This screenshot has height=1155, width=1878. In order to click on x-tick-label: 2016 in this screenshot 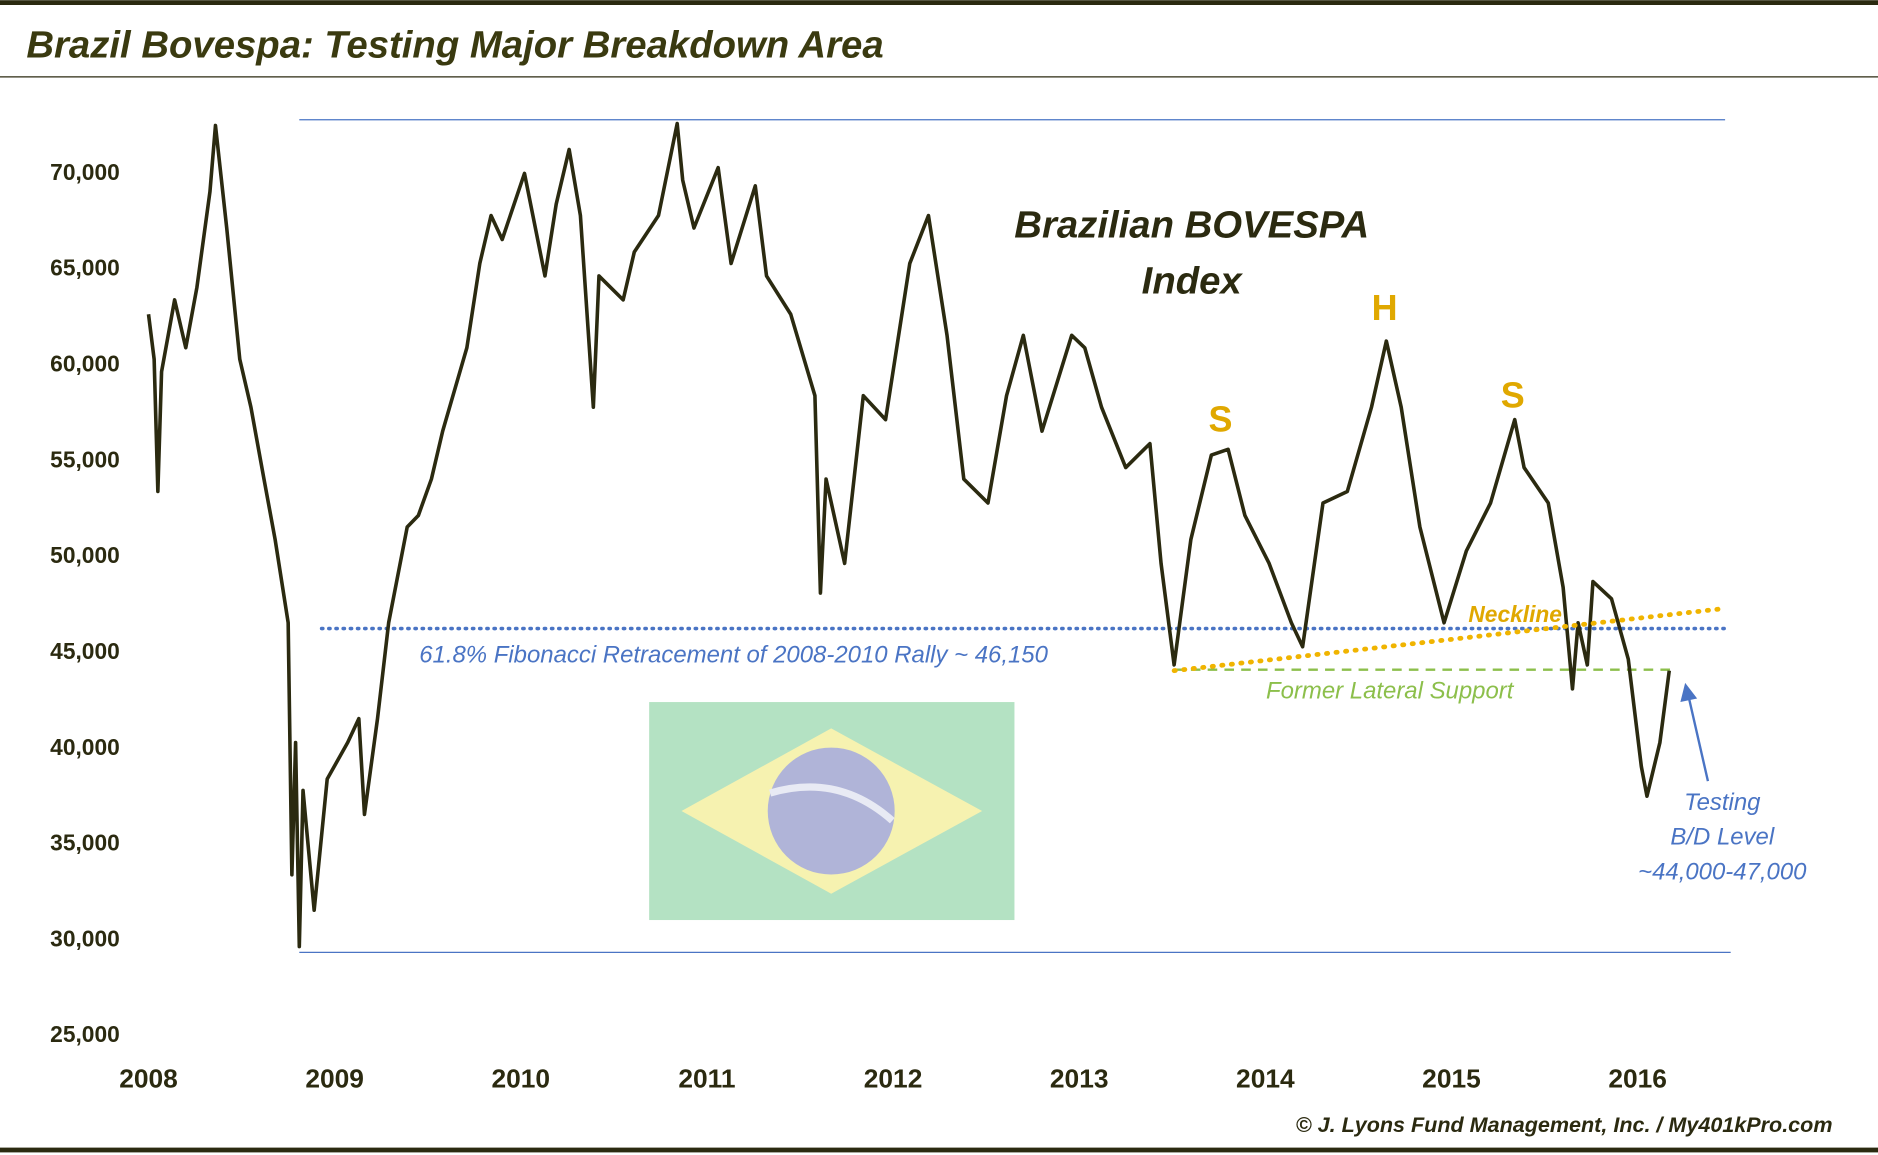, I will do `click(1637, 1079)`.